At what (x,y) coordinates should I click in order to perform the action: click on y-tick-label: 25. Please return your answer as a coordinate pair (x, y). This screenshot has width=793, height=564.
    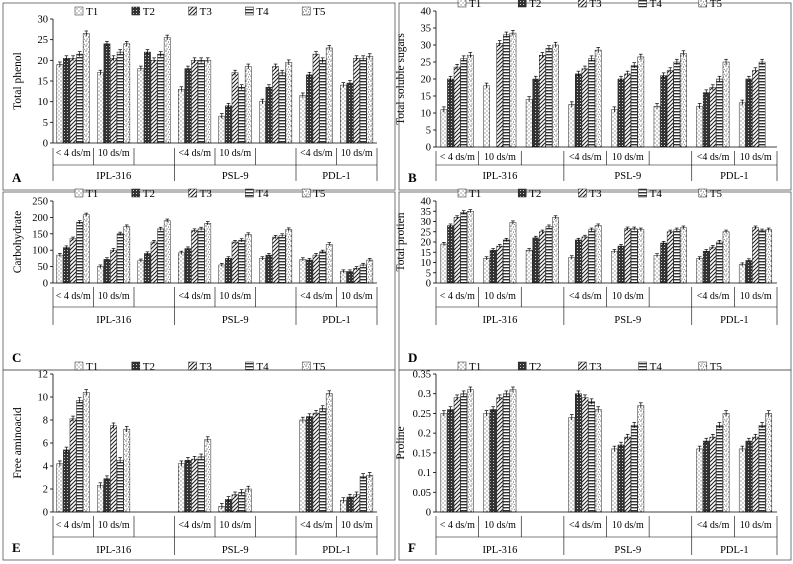
    Looking at the image, I should click on (426, 63).